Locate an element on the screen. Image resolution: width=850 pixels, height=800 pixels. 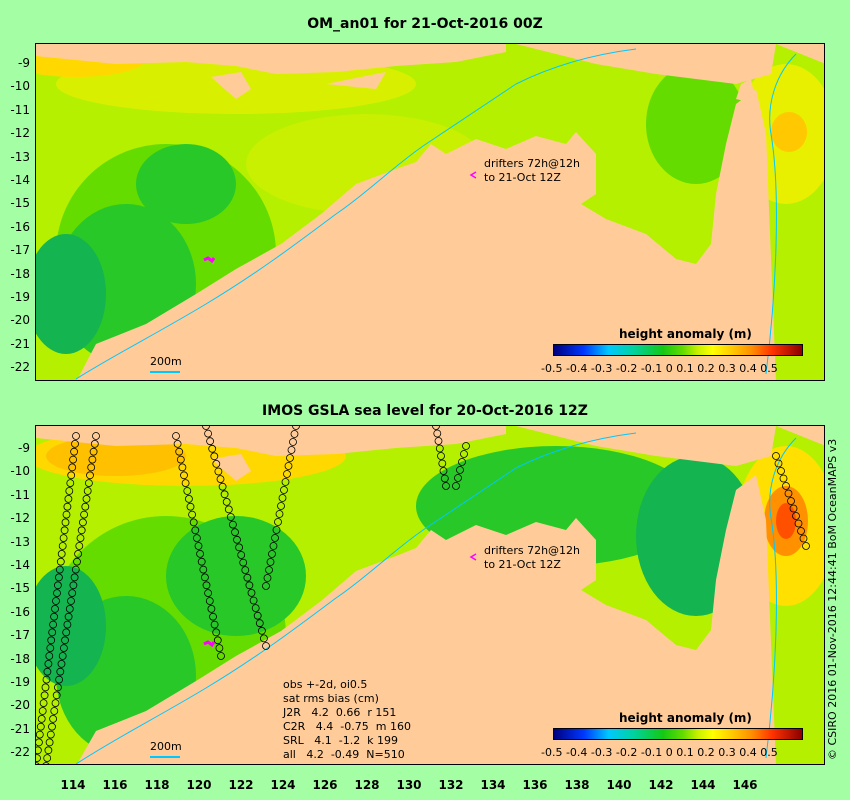
top_panel-y-tick: -12 is located at coordinates (20, 133).